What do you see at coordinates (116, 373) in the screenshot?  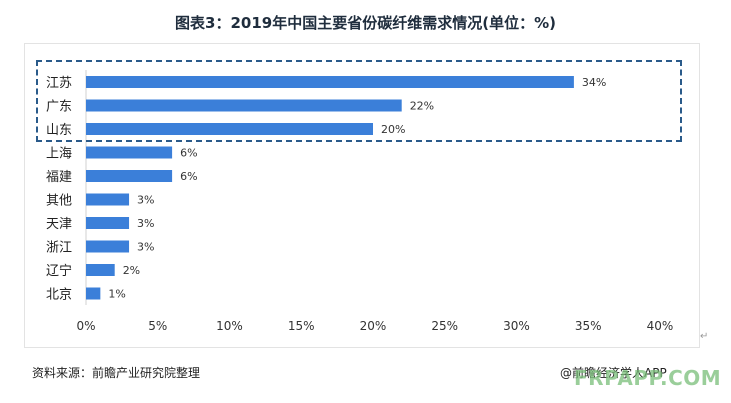 I see `source-note: 资料来源：前瞻产业研究院整理` at bounding box center [116, 373].